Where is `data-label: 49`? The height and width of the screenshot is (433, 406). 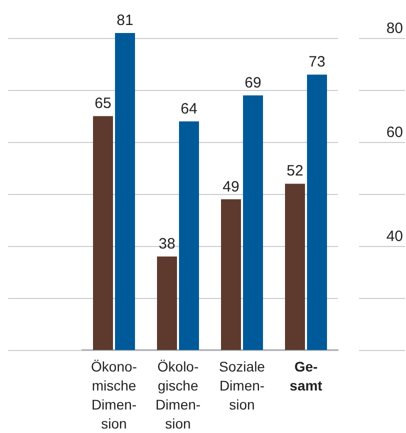 data-label: 49 is located at coordinates (231, 187).